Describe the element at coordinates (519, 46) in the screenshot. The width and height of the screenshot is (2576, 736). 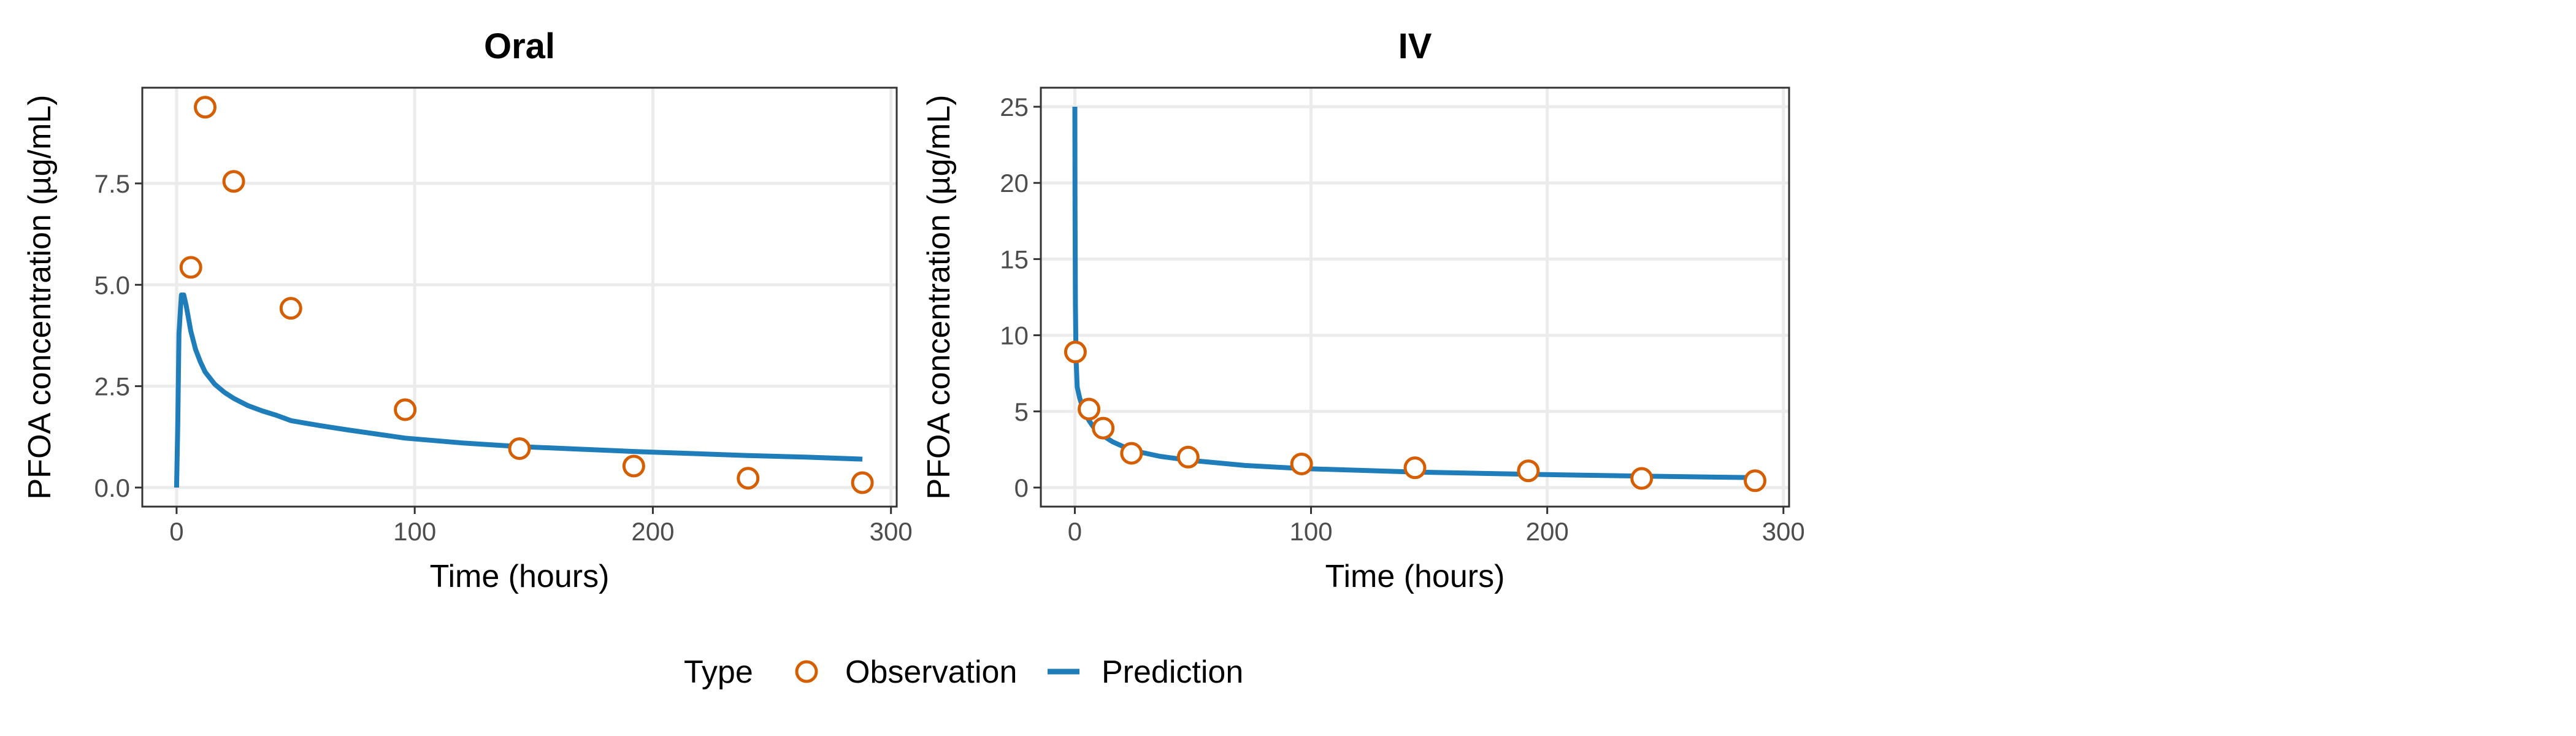
I see `chart-title: Oral` at that location.